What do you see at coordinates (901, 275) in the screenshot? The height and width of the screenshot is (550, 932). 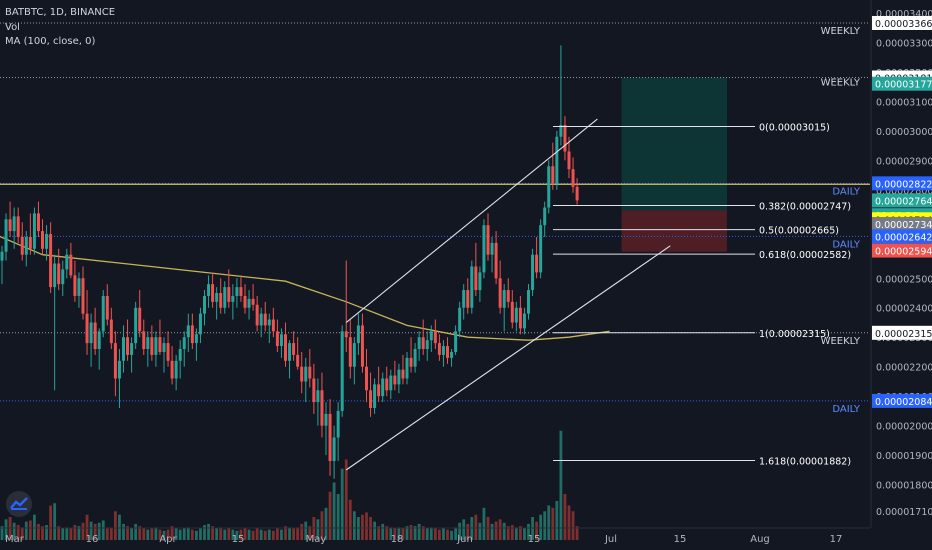 I see `price-axis` at bounding box center [901, 275].